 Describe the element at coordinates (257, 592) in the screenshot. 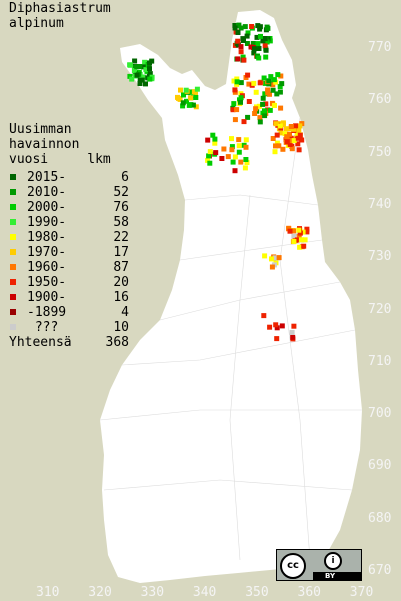

I see `x-tick-label: 350` at that location.